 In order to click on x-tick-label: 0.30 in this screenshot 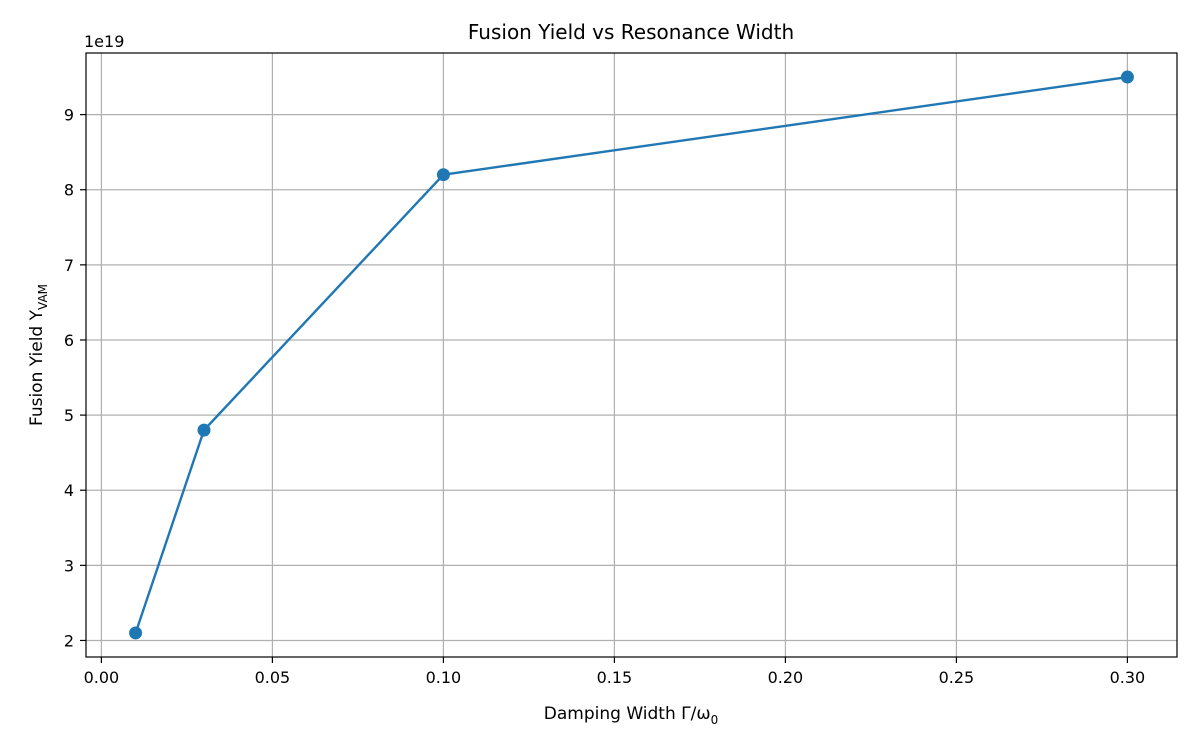, I will do `click(1128, 677)`.